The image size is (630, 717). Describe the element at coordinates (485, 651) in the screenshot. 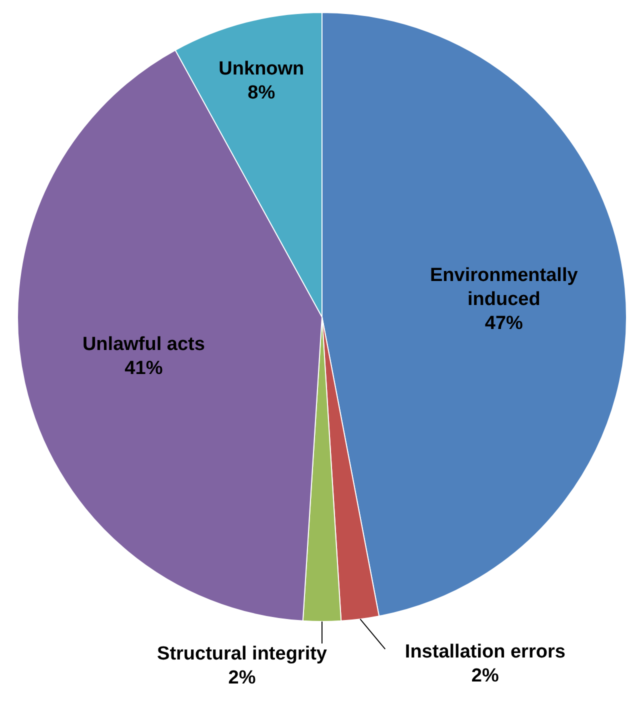

I see `slice-label: Installation errors` at that location.